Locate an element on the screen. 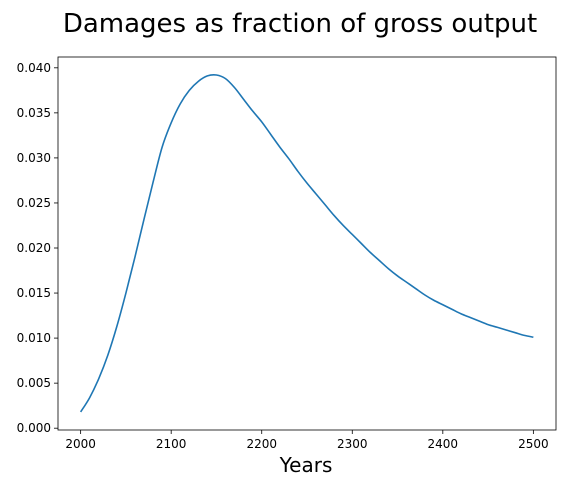 Image resolution: width=565 pixels, height=486 pixels. y-tick-label: 0.015 is located at coordinates (34, 293).